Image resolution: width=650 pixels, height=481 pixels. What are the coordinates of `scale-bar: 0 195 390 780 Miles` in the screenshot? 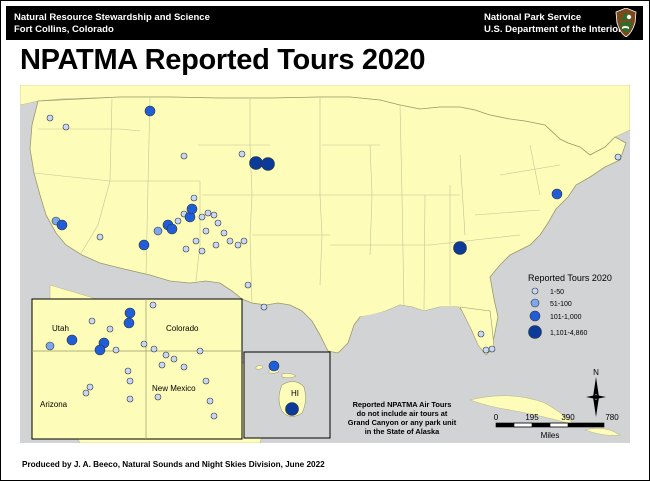 It's located at (556, 426).